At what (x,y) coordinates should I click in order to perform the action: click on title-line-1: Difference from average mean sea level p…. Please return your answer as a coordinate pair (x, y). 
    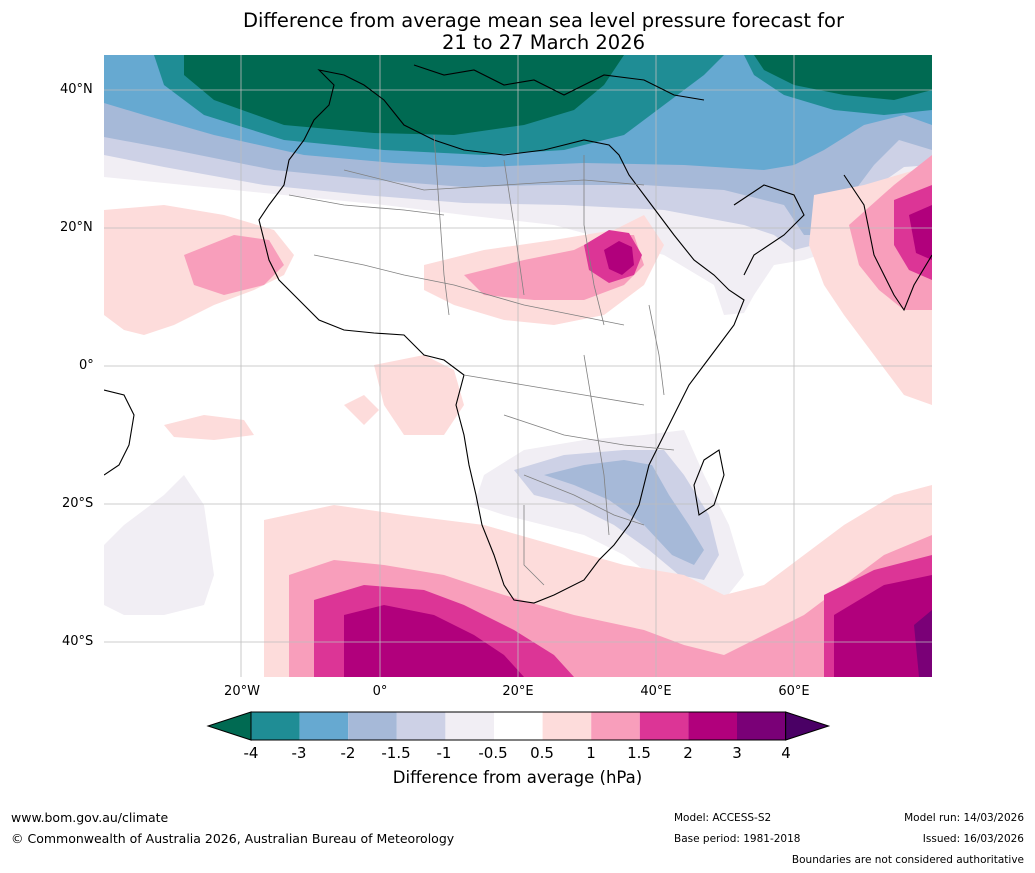
    Looking at the image, I should click on (543, 20).